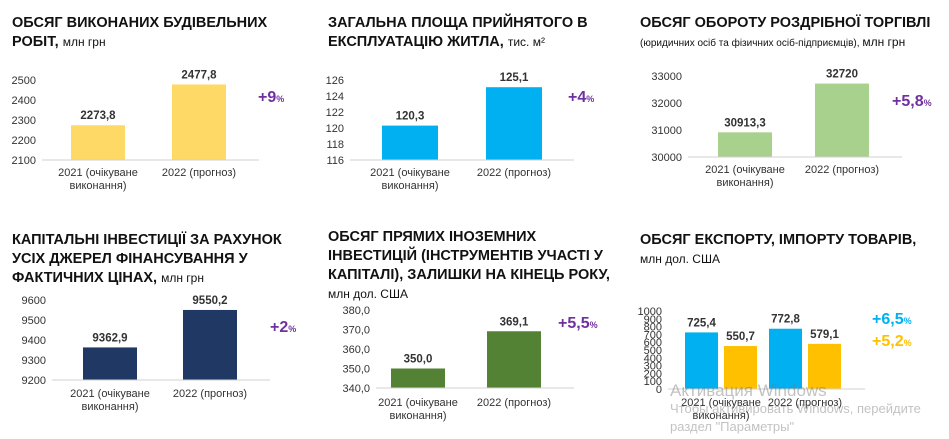  Describe the element at coordinates (653, 367) in the screenshot. I see `y-tick-label: 300` at that location.